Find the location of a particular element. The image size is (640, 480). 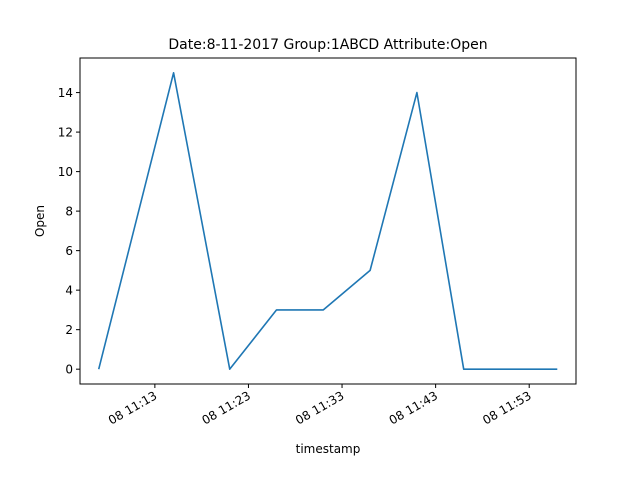

y-axis-label: Open is located at coordinates (40, 221).